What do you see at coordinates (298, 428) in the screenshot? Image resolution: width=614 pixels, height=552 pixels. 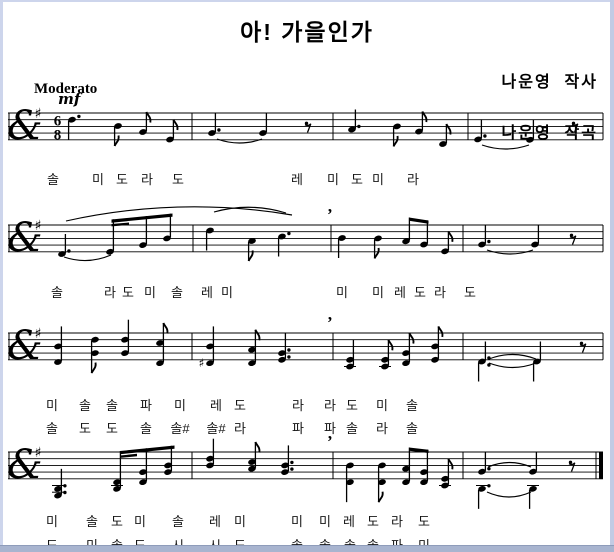 I see `lyric-syllable: 파` at bounding box center [298, 428].